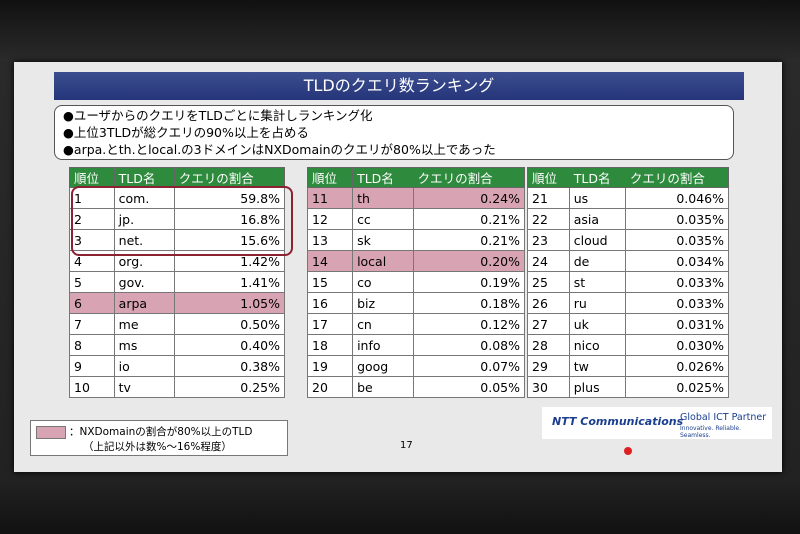 This screenshot has height=534, width=800. I want to click on share-cell: 0.19%, so click(469, 282).